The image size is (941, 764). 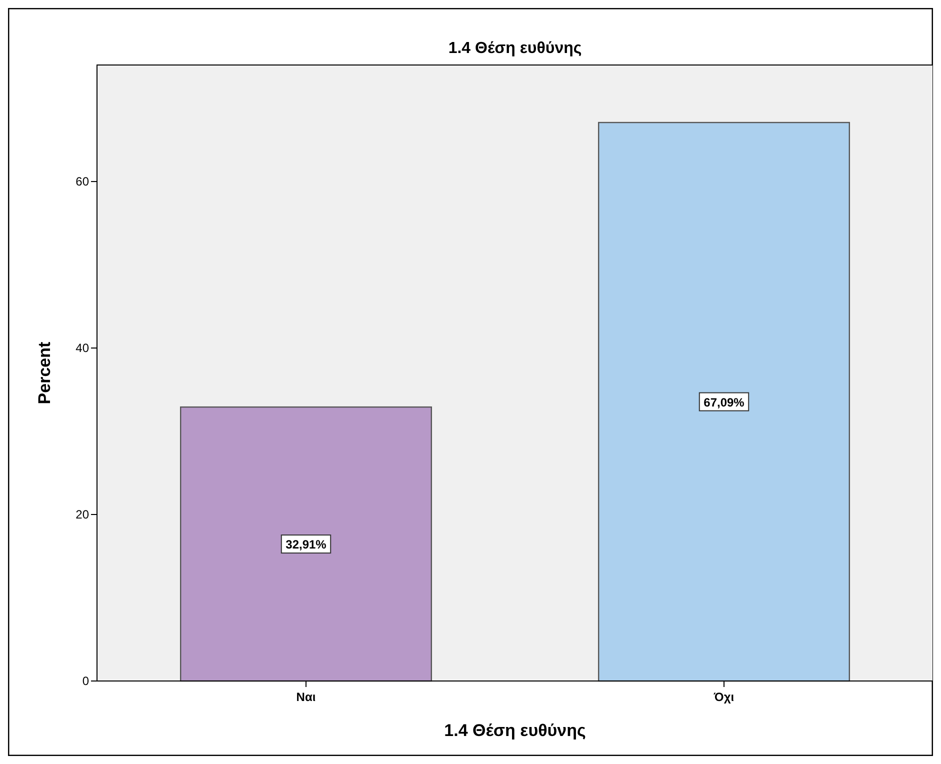 I want to click on y-axis-title: Percent, so click(x=44, y=372).